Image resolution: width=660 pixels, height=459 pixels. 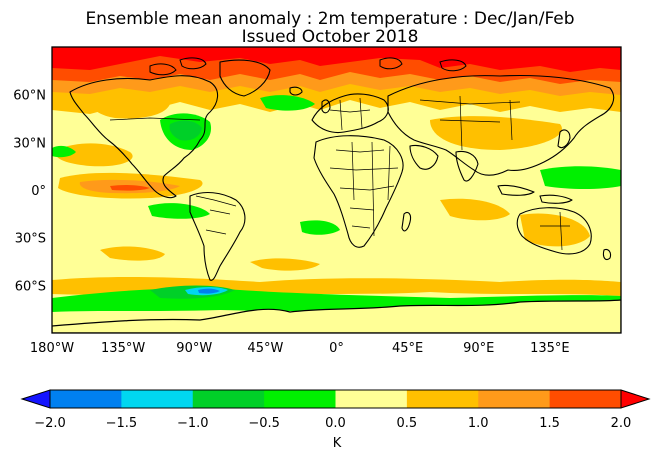 I want to click on longitude-axis: 180°W 135°W 90°W 45°W 0° 45°E 90°E 135°E, so click(x=300, y=348).